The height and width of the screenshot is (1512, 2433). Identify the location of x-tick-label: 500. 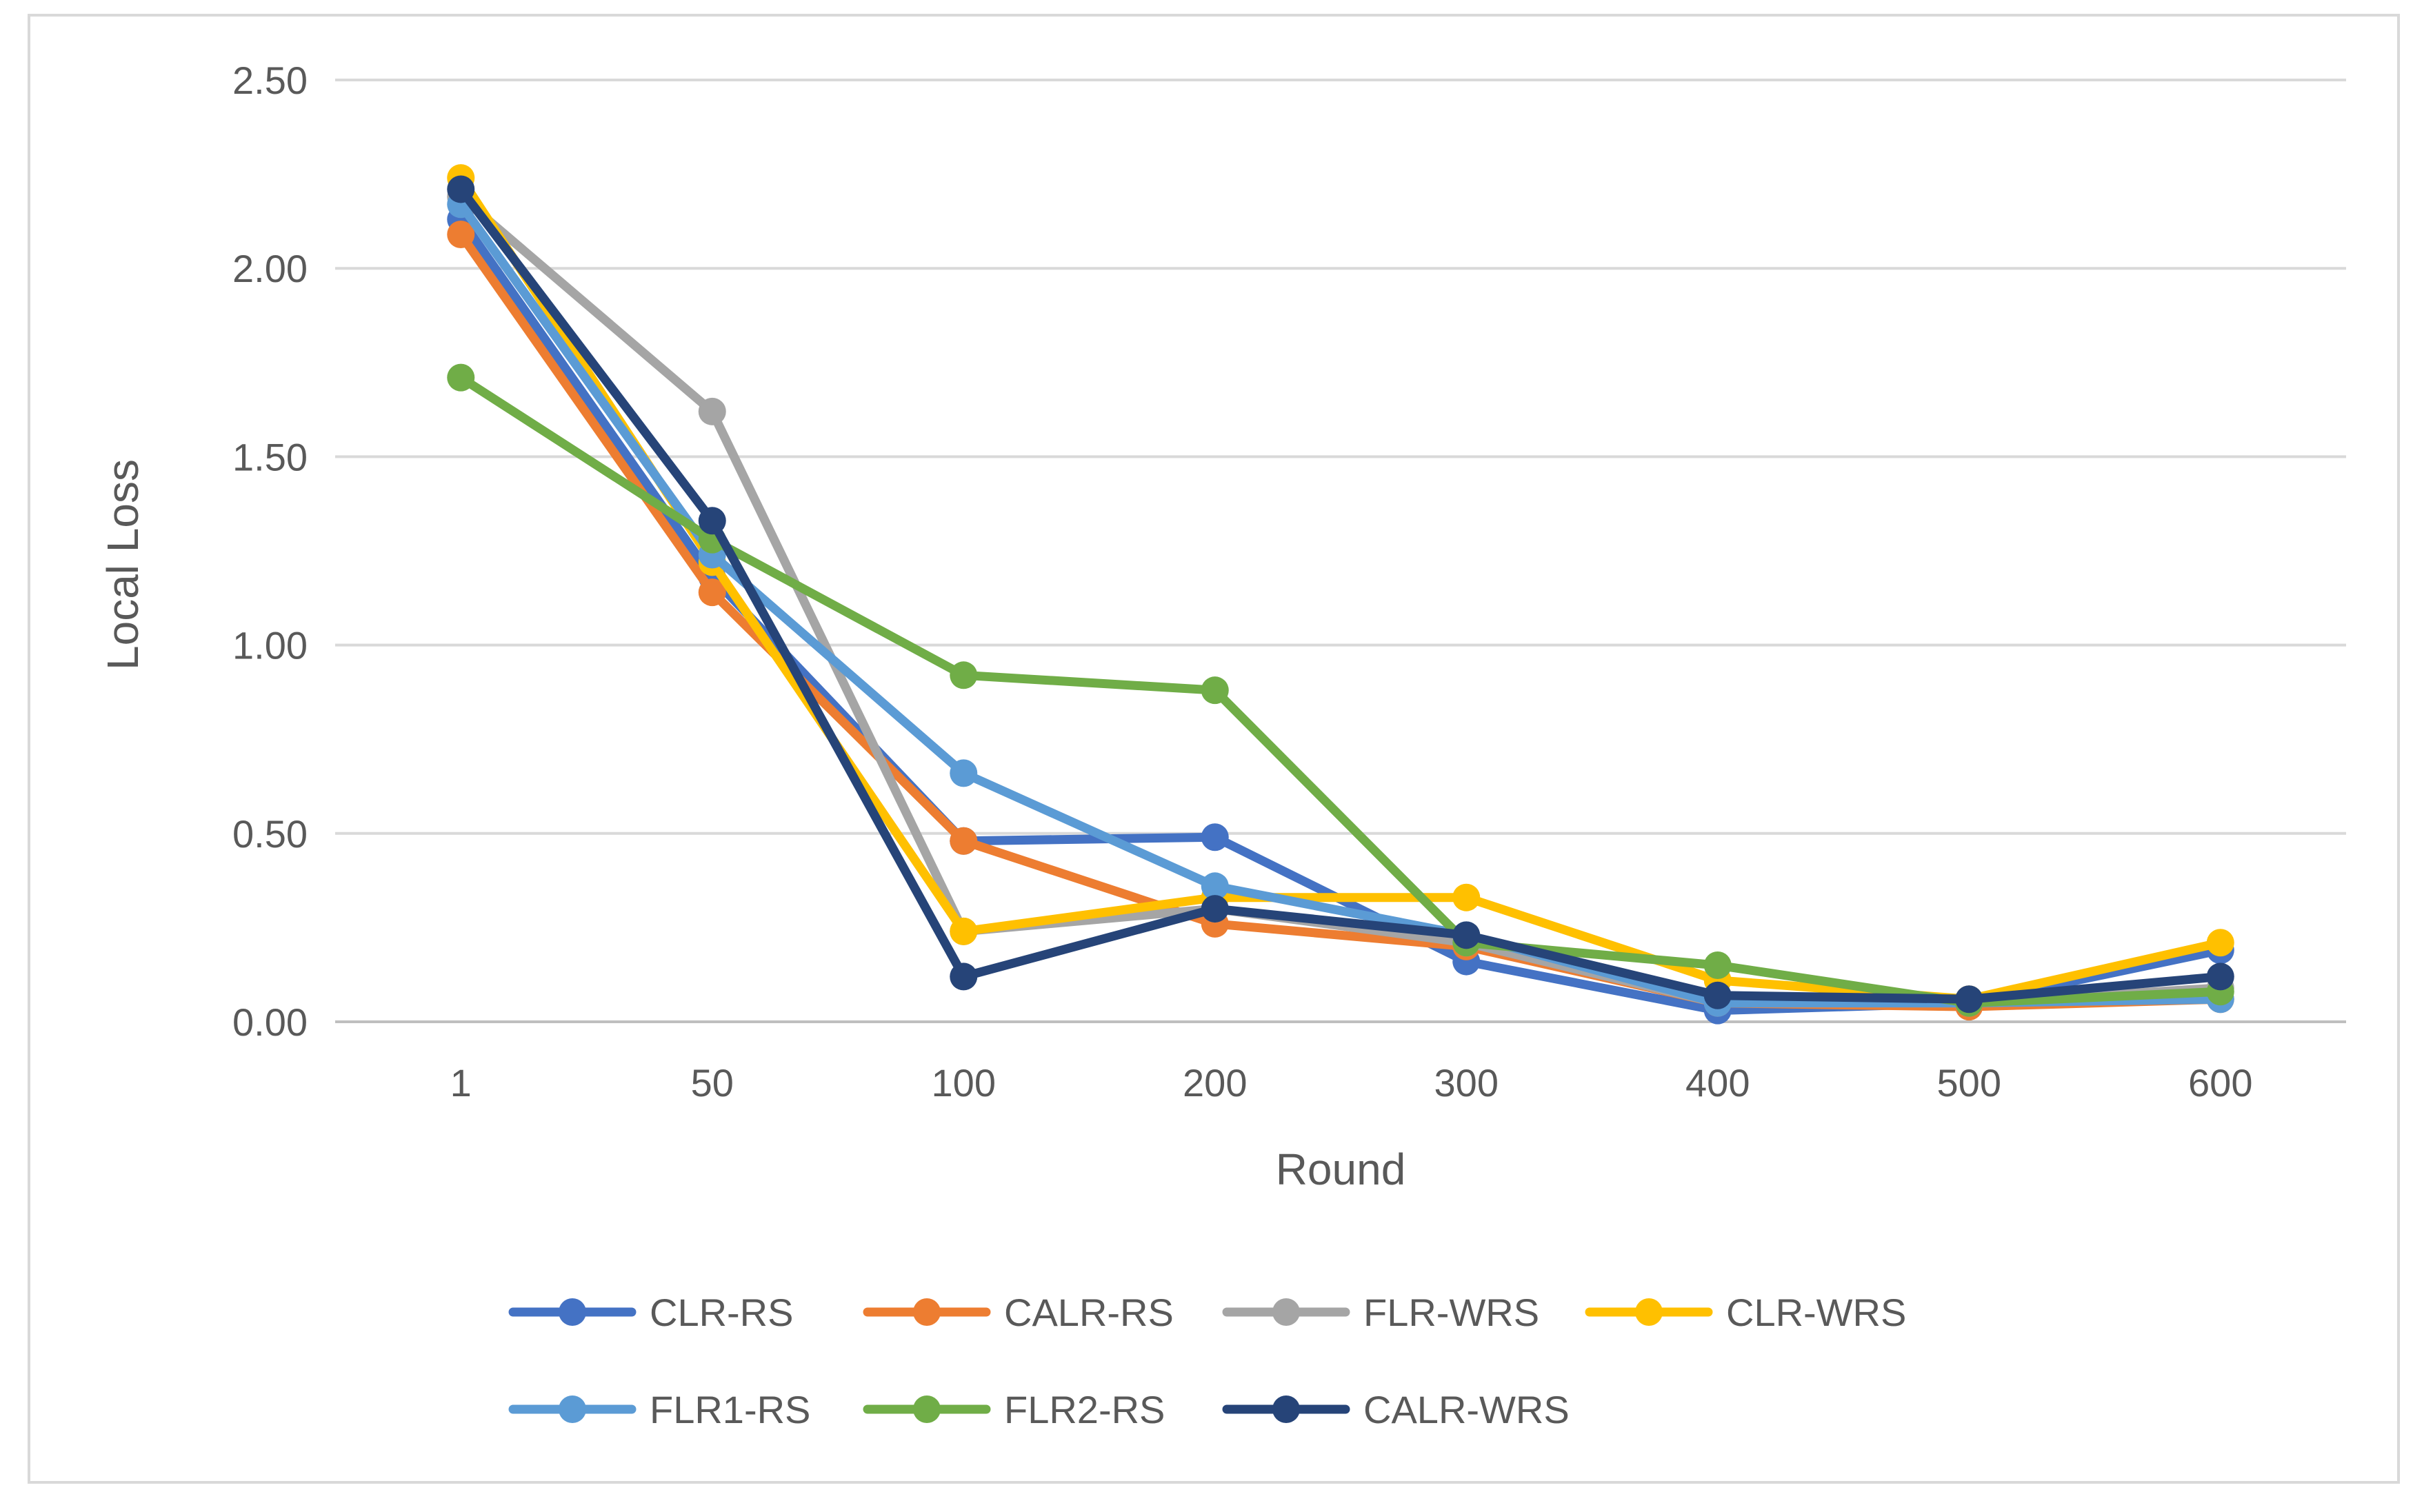
(1969, 1083).